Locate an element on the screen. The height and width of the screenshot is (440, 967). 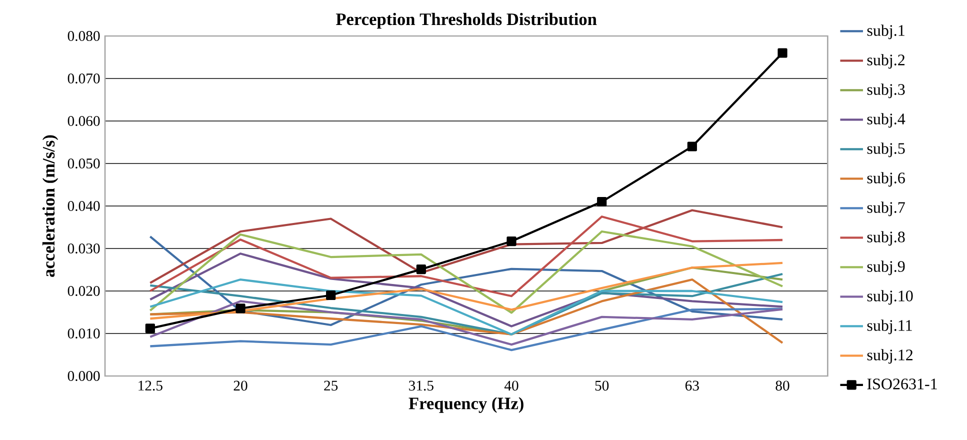
x-tick-label: 25 is located at coordinates (331, 385).